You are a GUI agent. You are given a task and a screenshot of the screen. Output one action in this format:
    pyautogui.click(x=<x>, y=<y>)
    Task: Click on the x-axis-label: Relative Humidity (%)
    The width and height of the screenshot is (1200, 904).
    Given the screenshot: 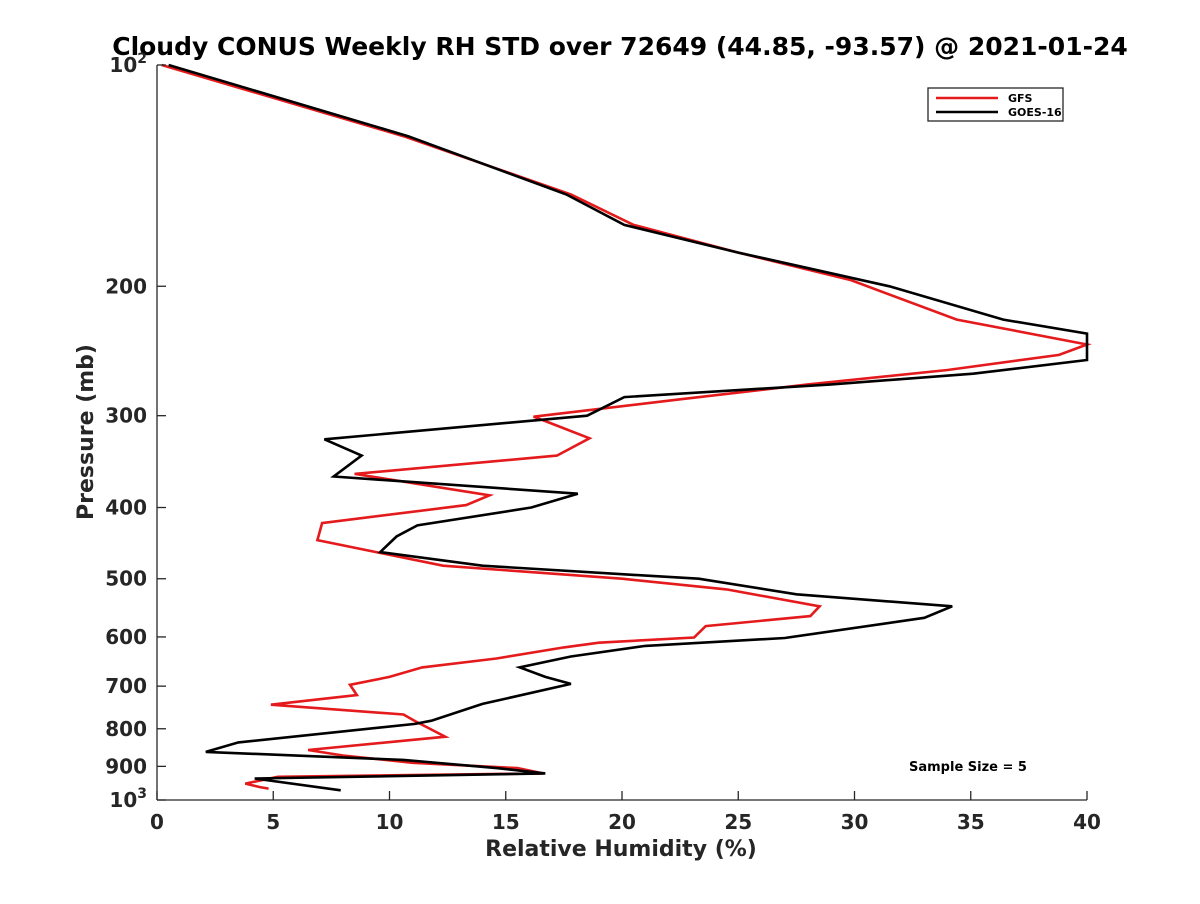 What is the action you would take?
    pyautogui.click(x=621, y=849)
    